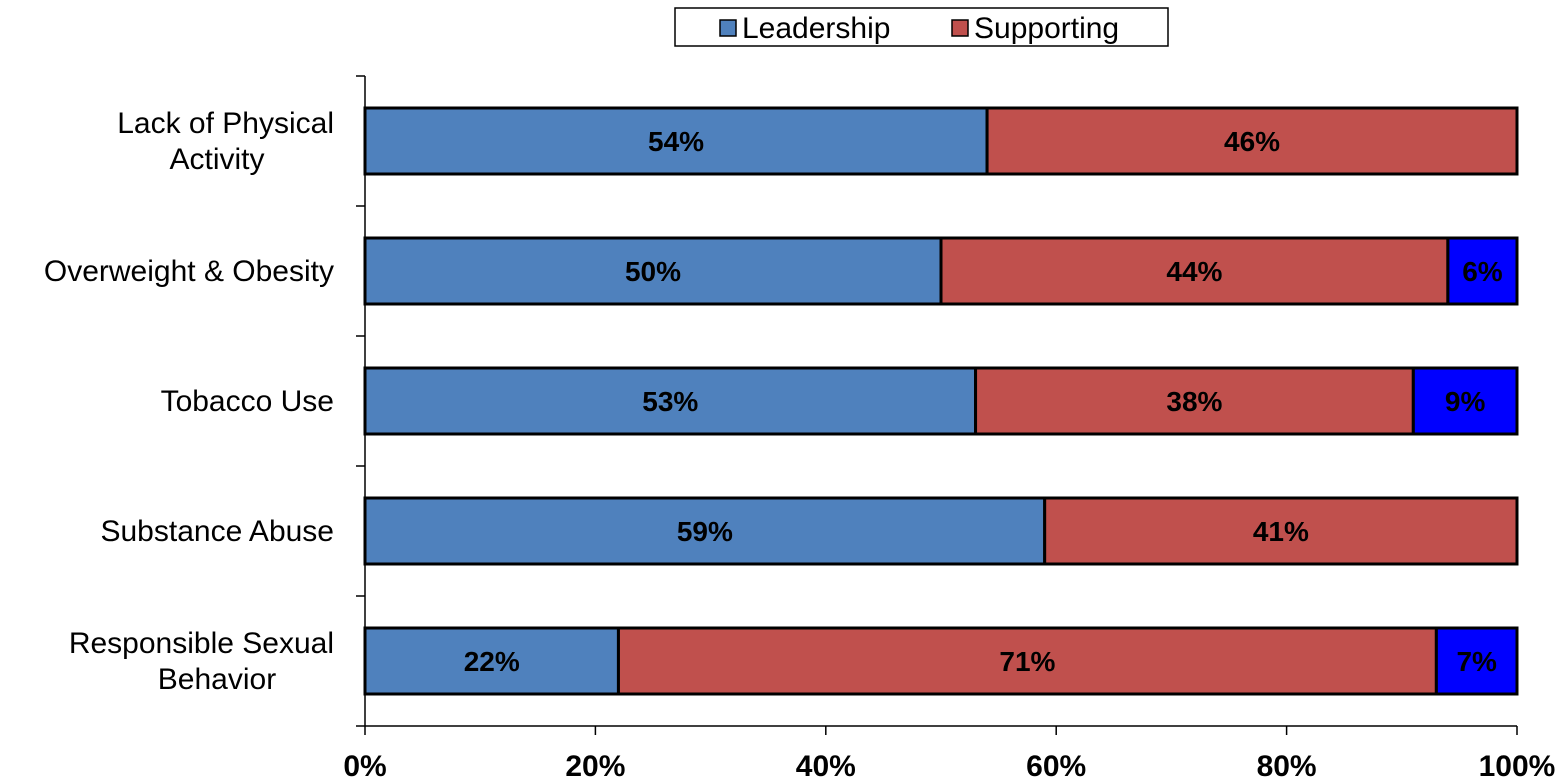 This screenshot has height=778, width=1568. Describe the element at coordinates (1056, 764) in the screenshot. I see `x-tick-label: 60%` at that location.